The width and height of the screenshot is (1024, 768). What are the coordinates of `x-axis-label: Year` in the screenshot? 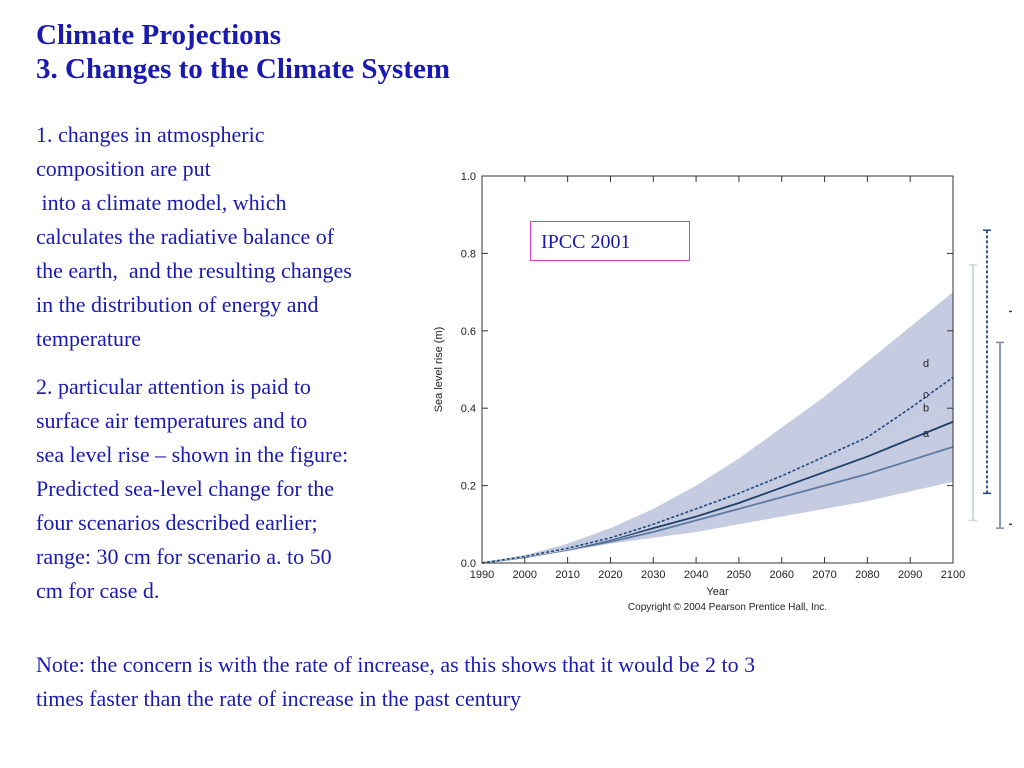 It's located at (717, 592).